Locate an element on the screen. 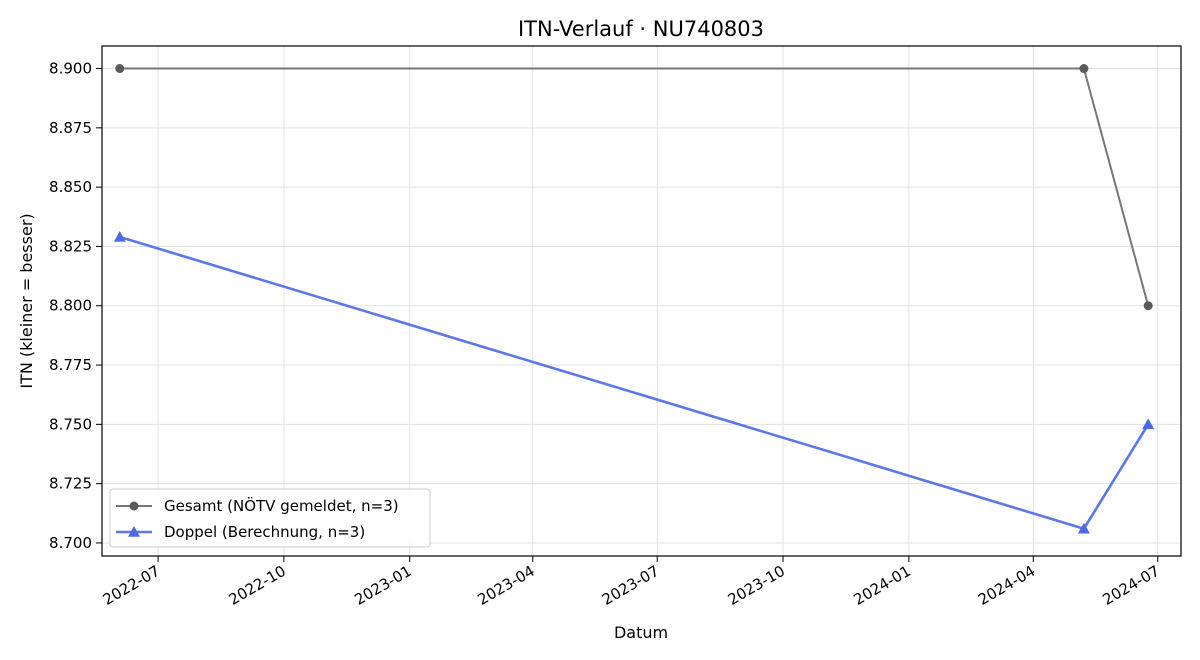 The image size is (1200, 660). x-axis-label: Datum is located at coordinates (641, 632).